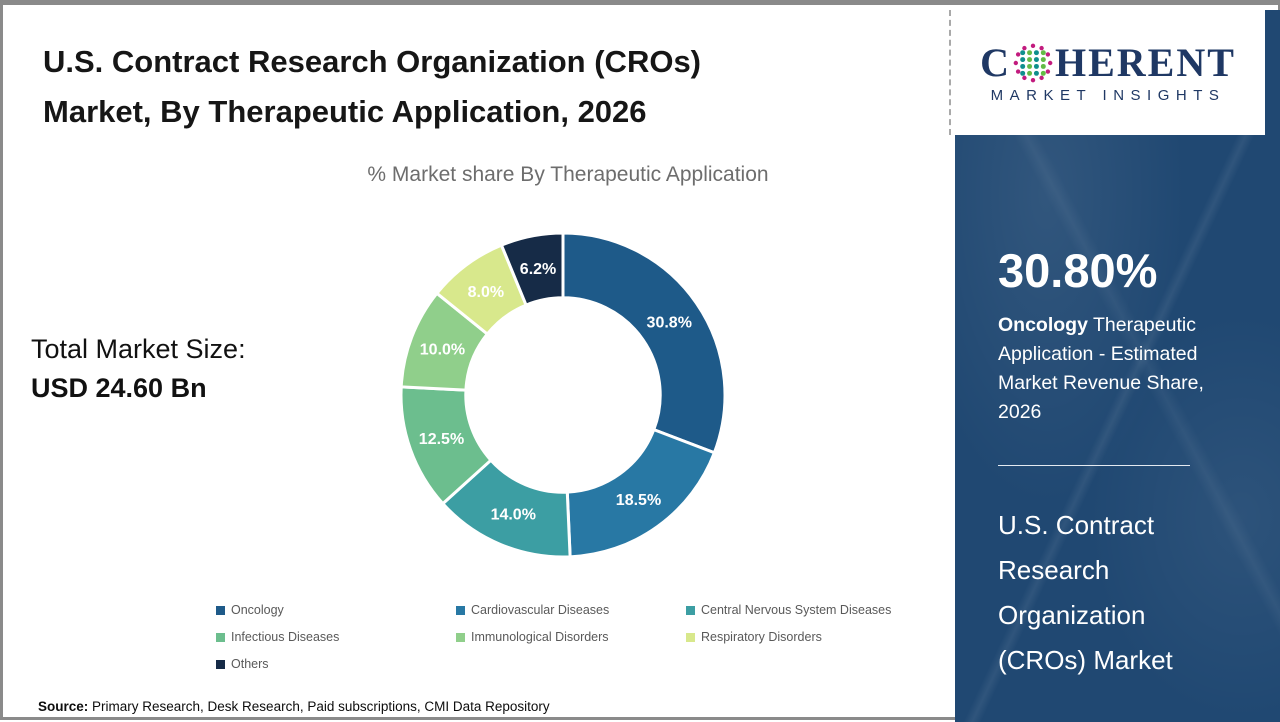 The width and height of the screenshot is (1280, 722). What do you see at coordinates (950, 72) in the screenshot?
I see `logo-dashed-separator` at bounding box center [950, 72].